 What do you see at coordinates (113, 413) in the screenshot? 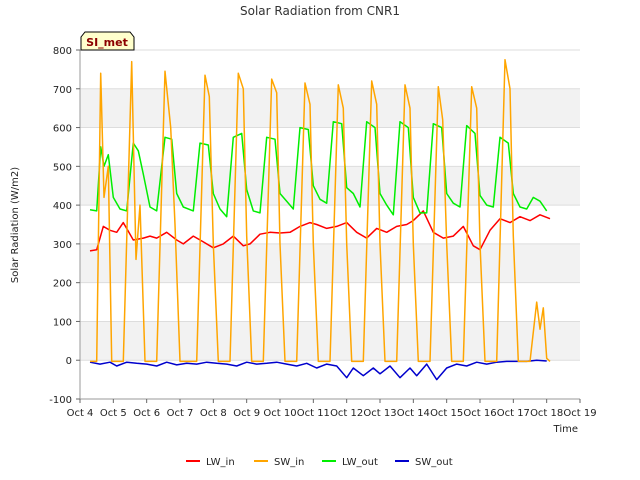
I see `x-tick-label: Oct 5` at bounding box center [113, 413].